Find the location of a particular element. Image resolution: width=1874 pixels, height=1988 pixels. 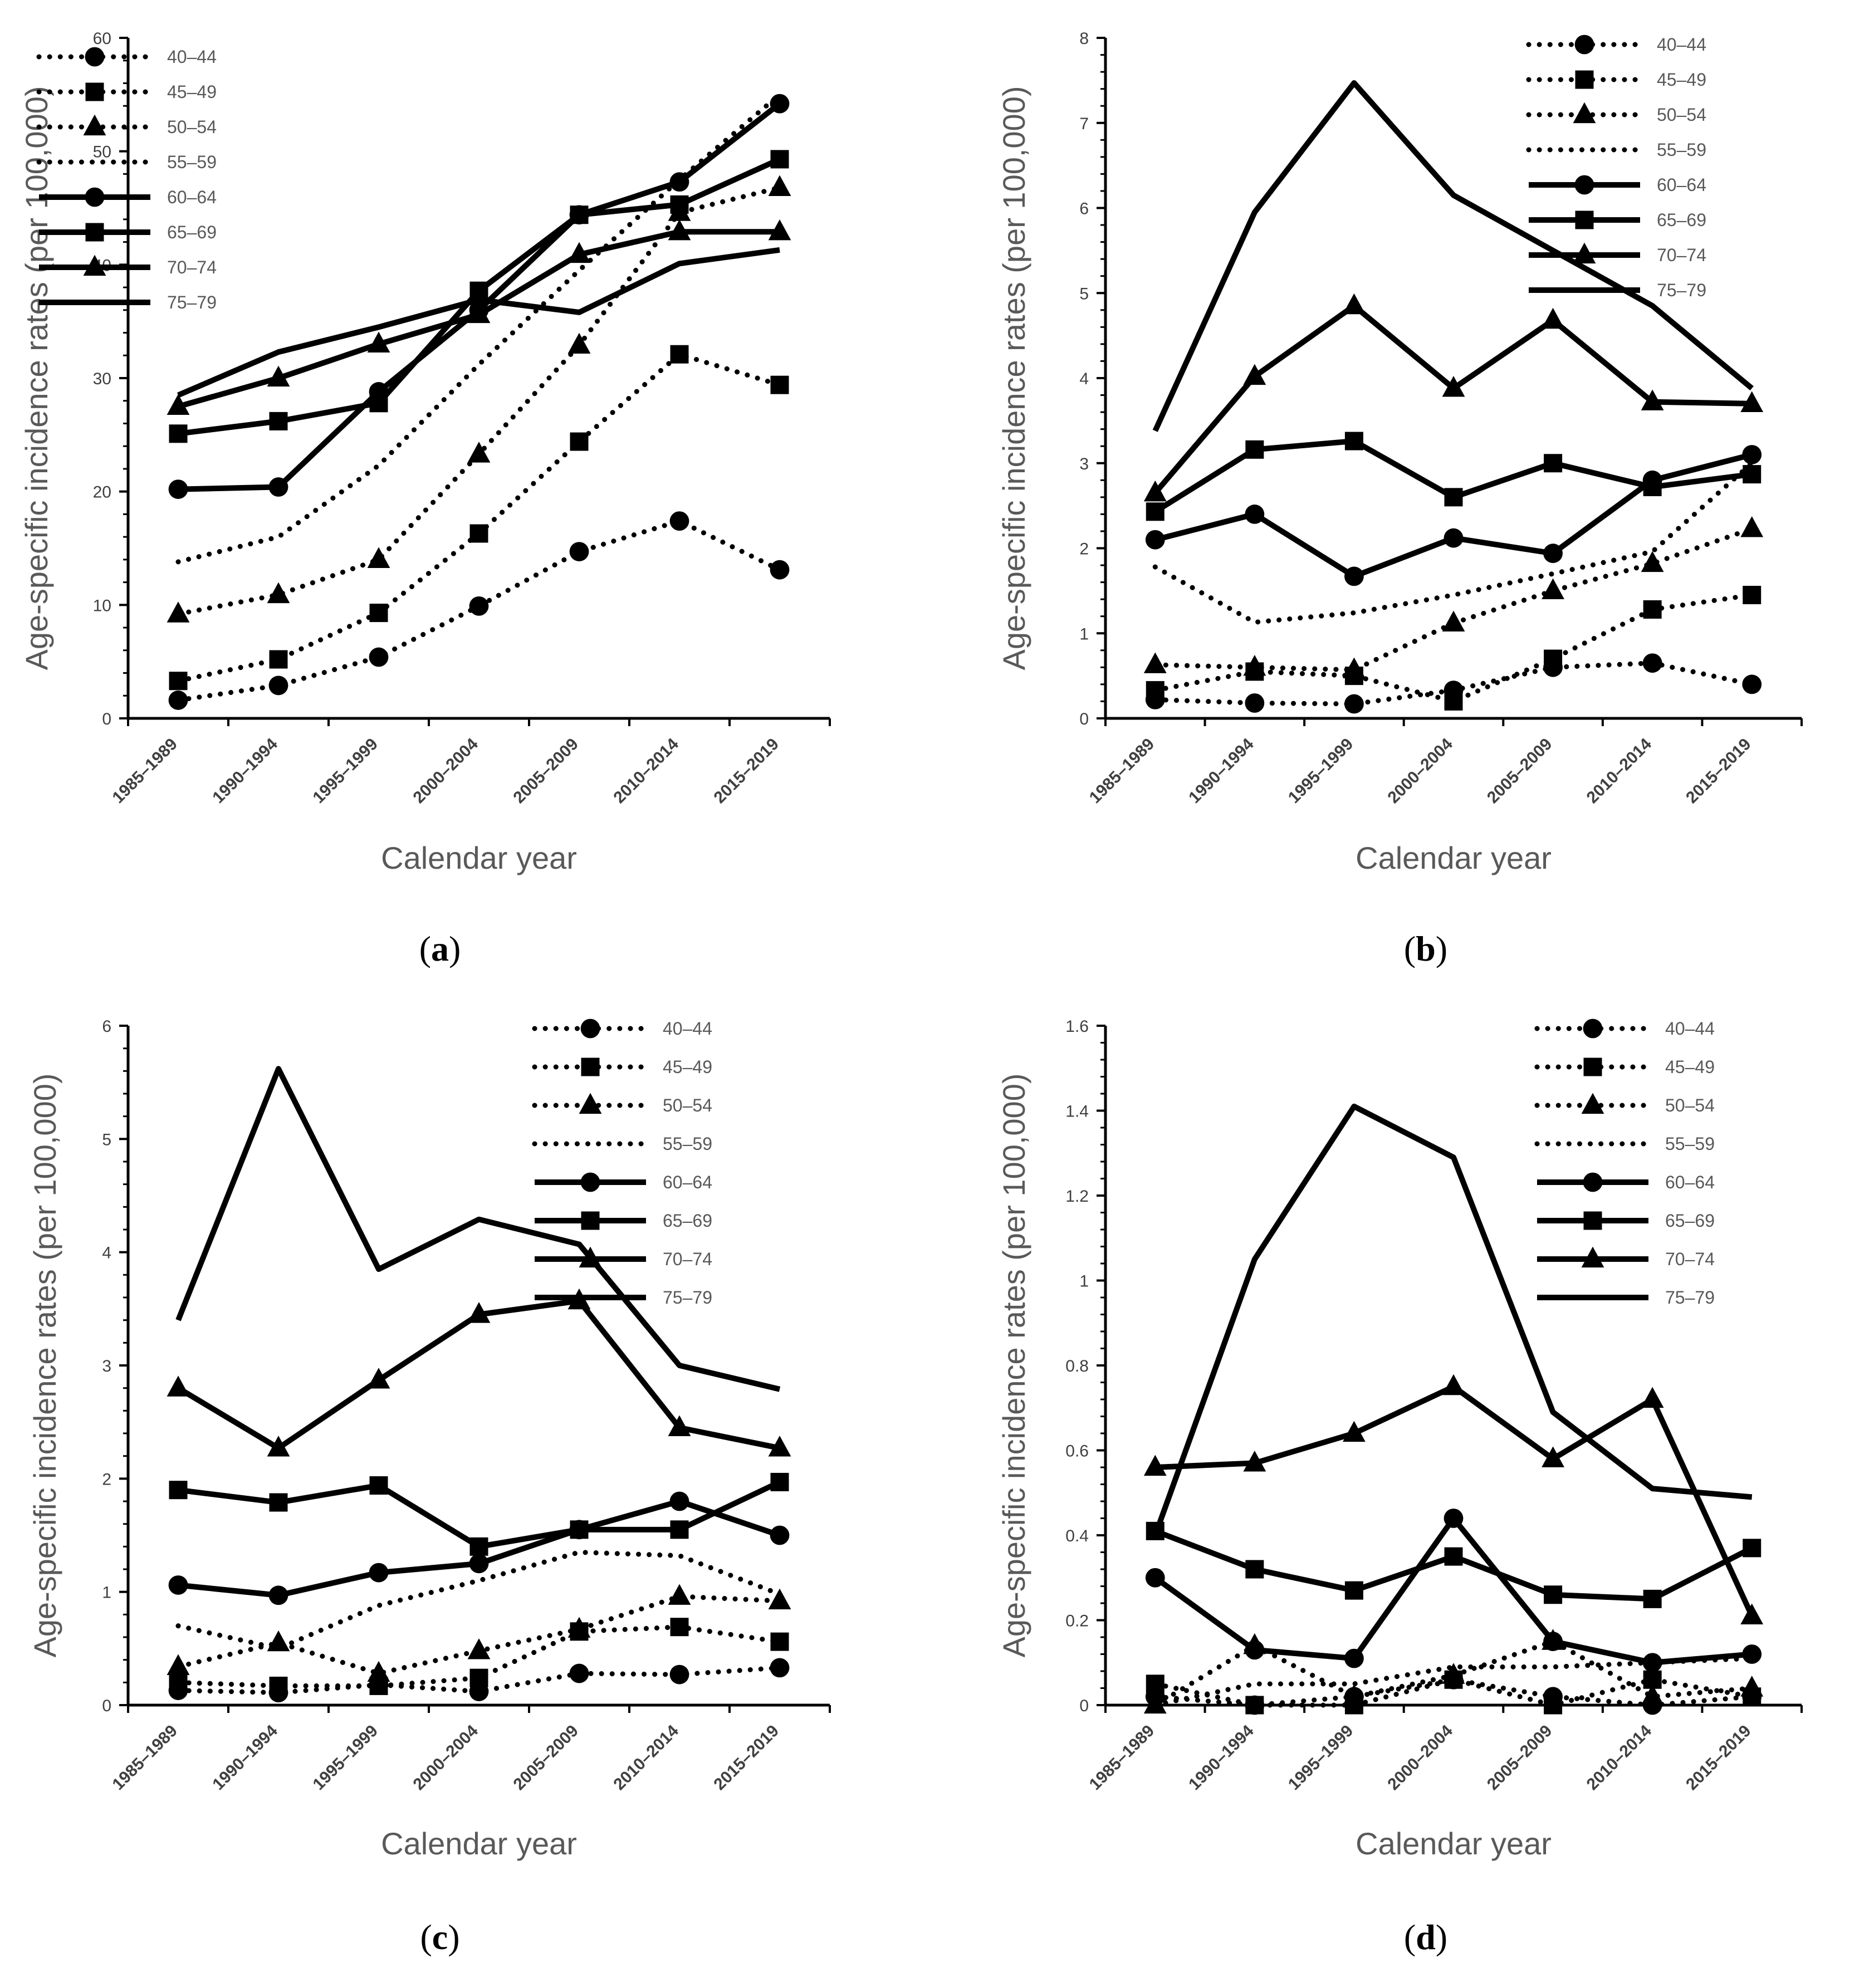

y-tick-label: 1 is located at coordinates (106, 1593).